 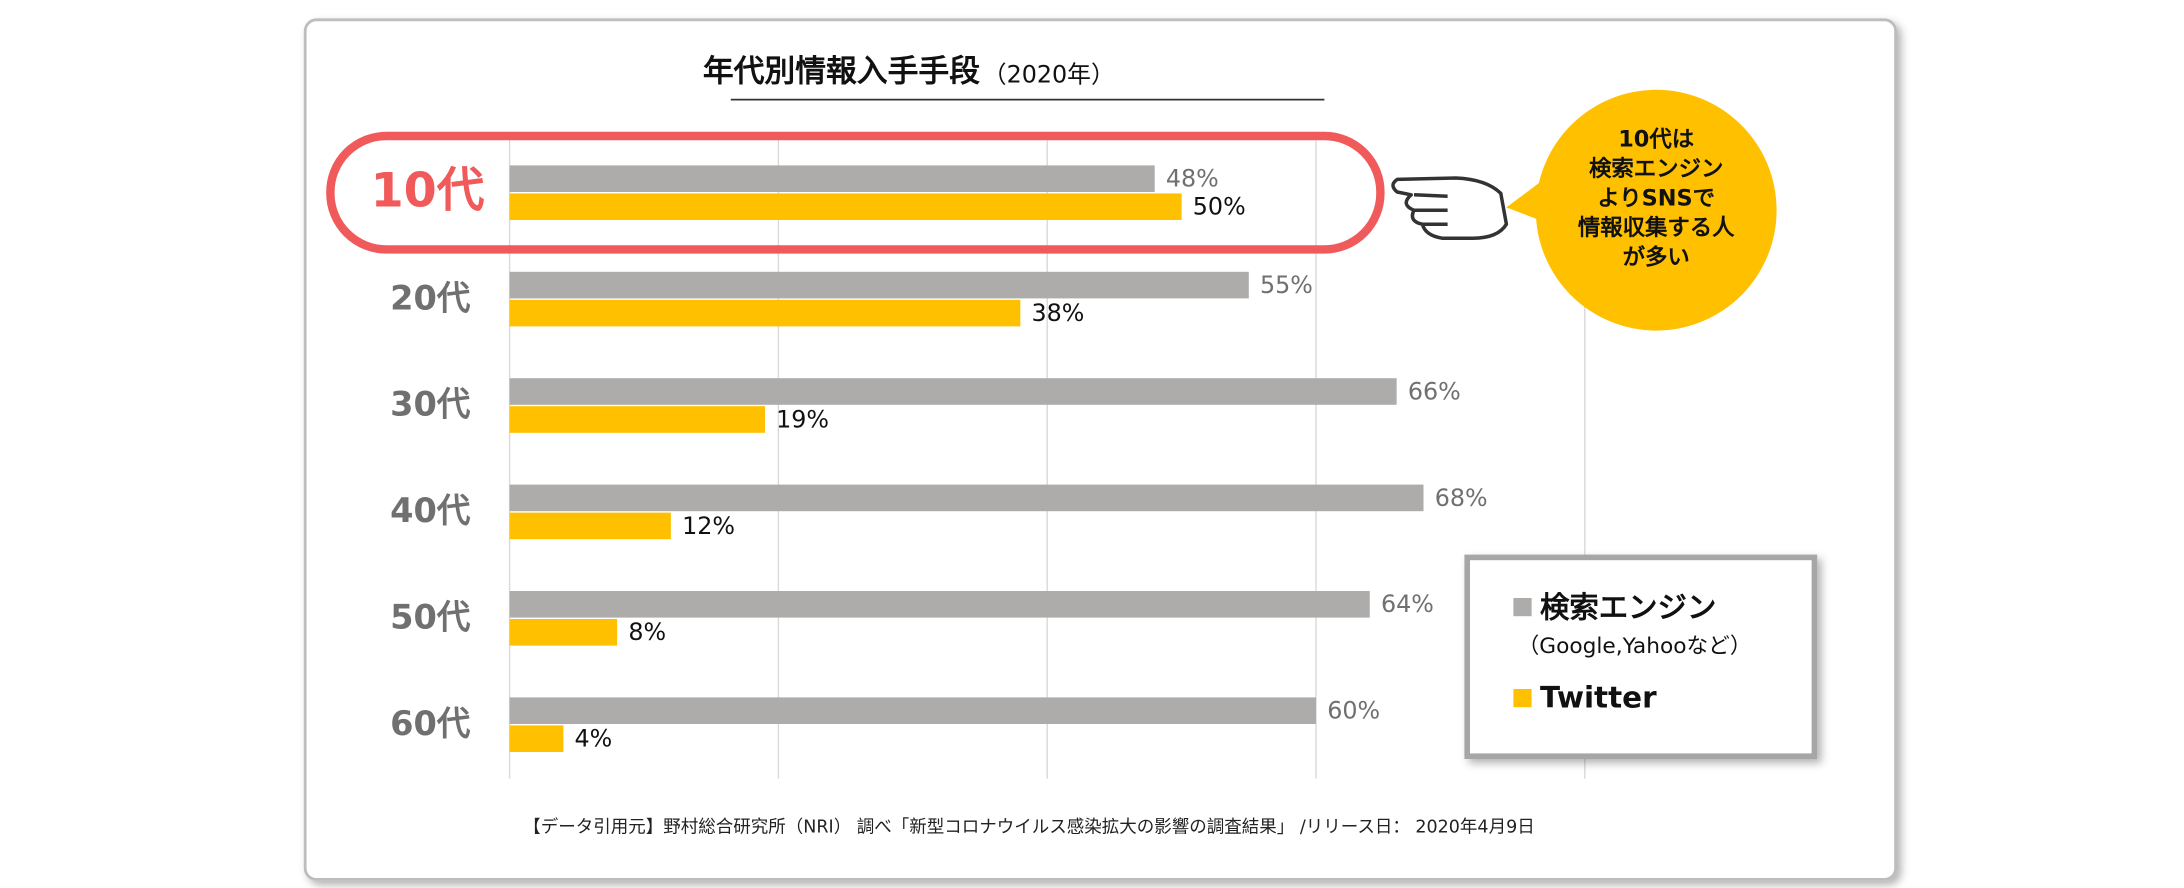 I want to click on callout-tail, so click(x=1524, y=202).